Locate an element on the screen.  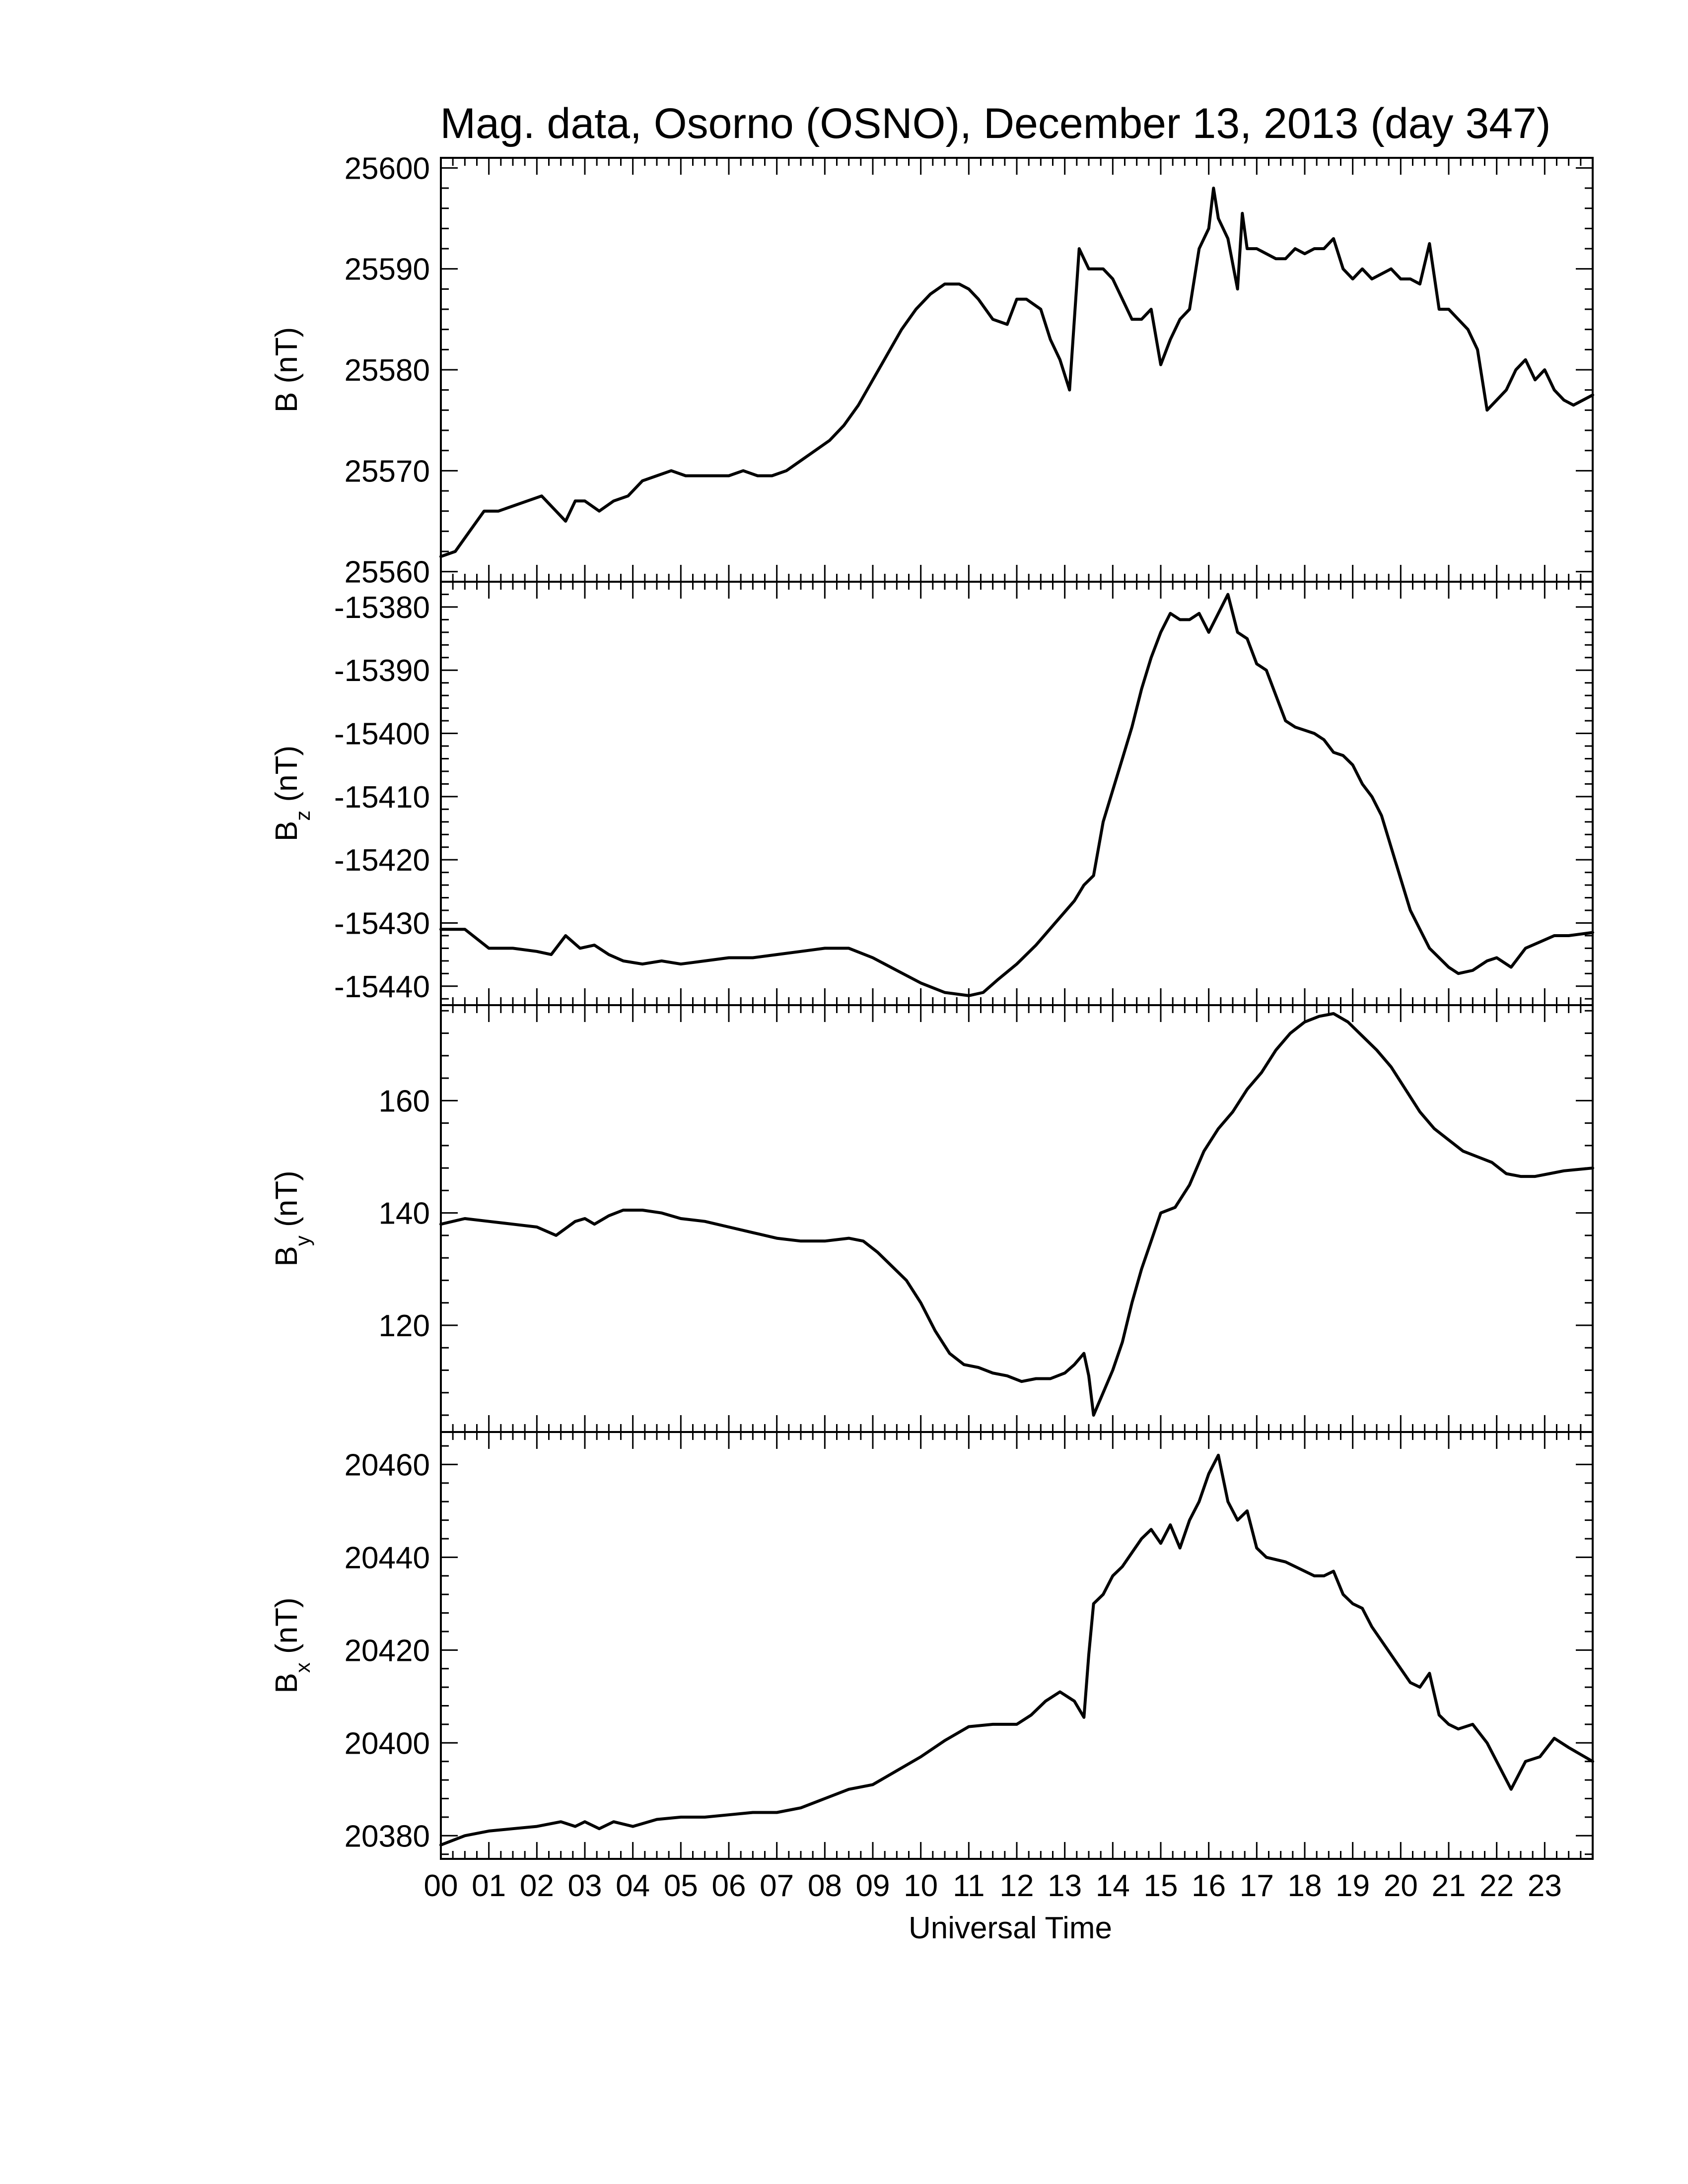
panel-b-frame is located at coordinates (1017, 370).